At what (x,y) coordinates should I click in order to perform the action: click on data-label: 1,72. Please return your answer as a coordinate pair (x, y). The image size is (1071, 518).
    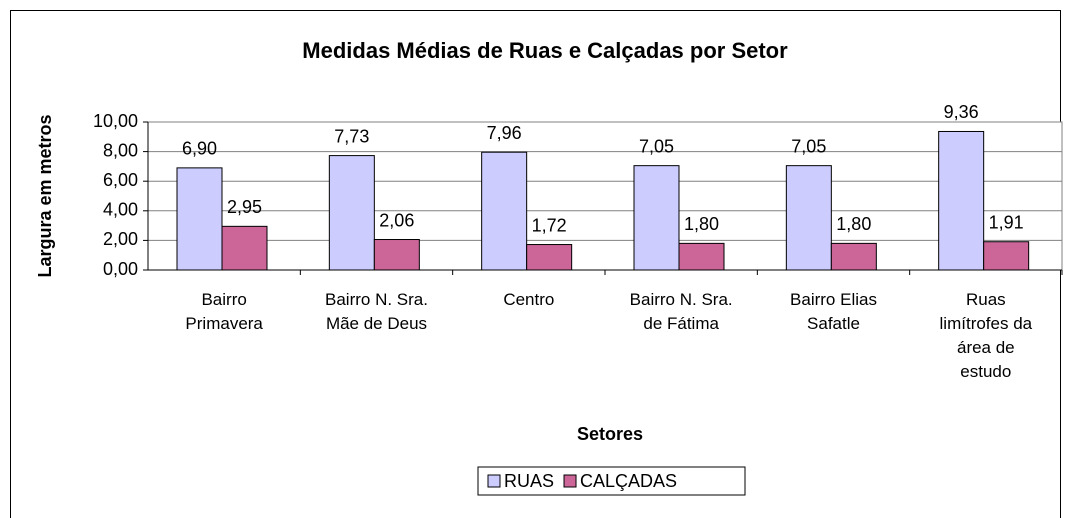
    Looking at the image, I should click on (549, 225).